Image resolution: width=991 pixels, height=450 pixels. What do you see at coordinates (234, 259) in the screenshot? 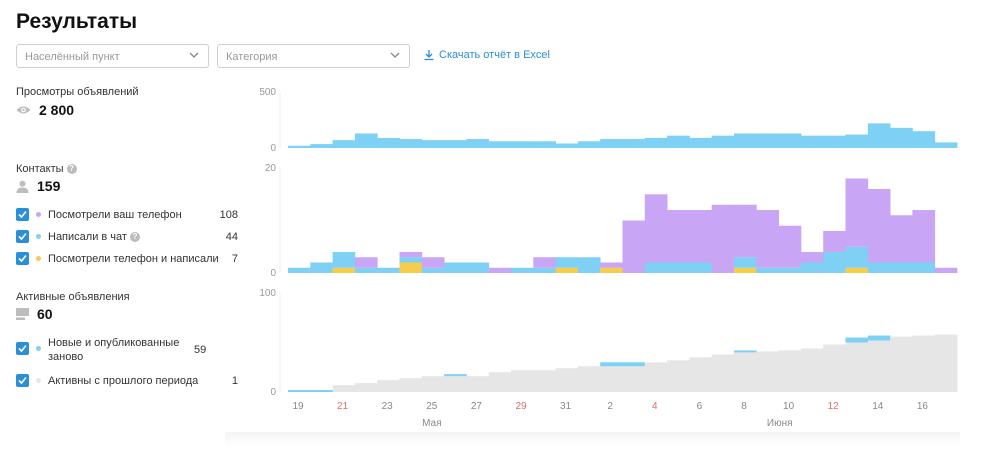
I see `legend-value: 7` at bounding box center [234, 259].